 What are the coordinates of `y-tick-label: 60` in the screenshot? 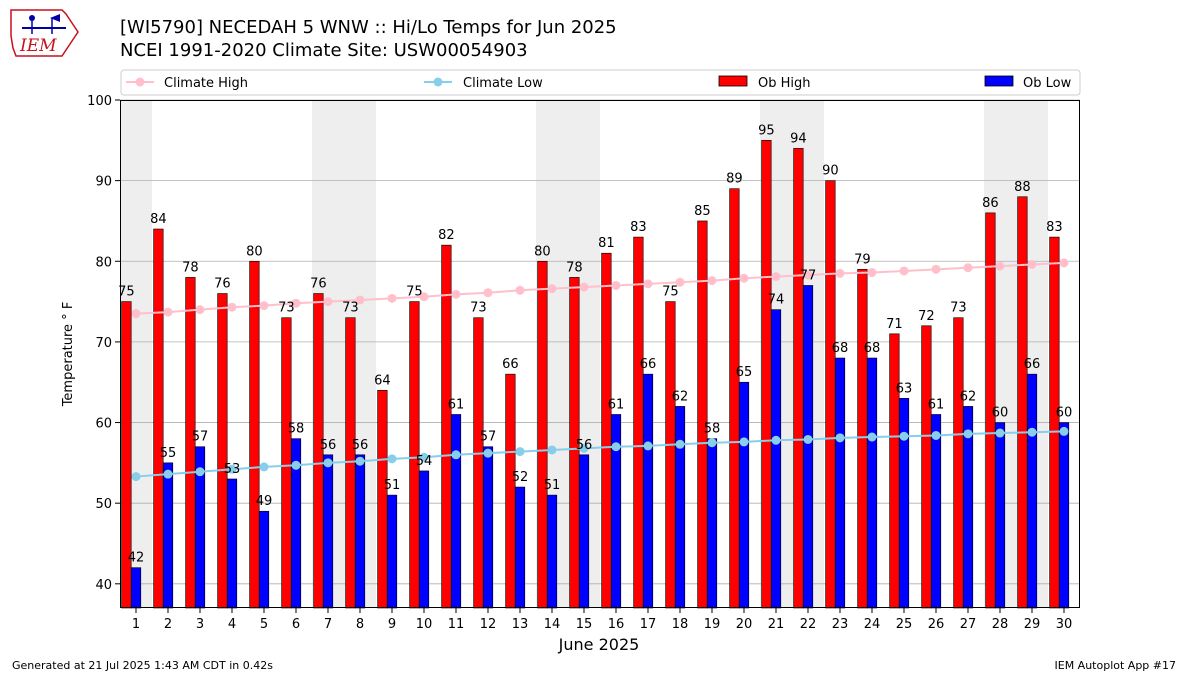 It's located at (103, 424).